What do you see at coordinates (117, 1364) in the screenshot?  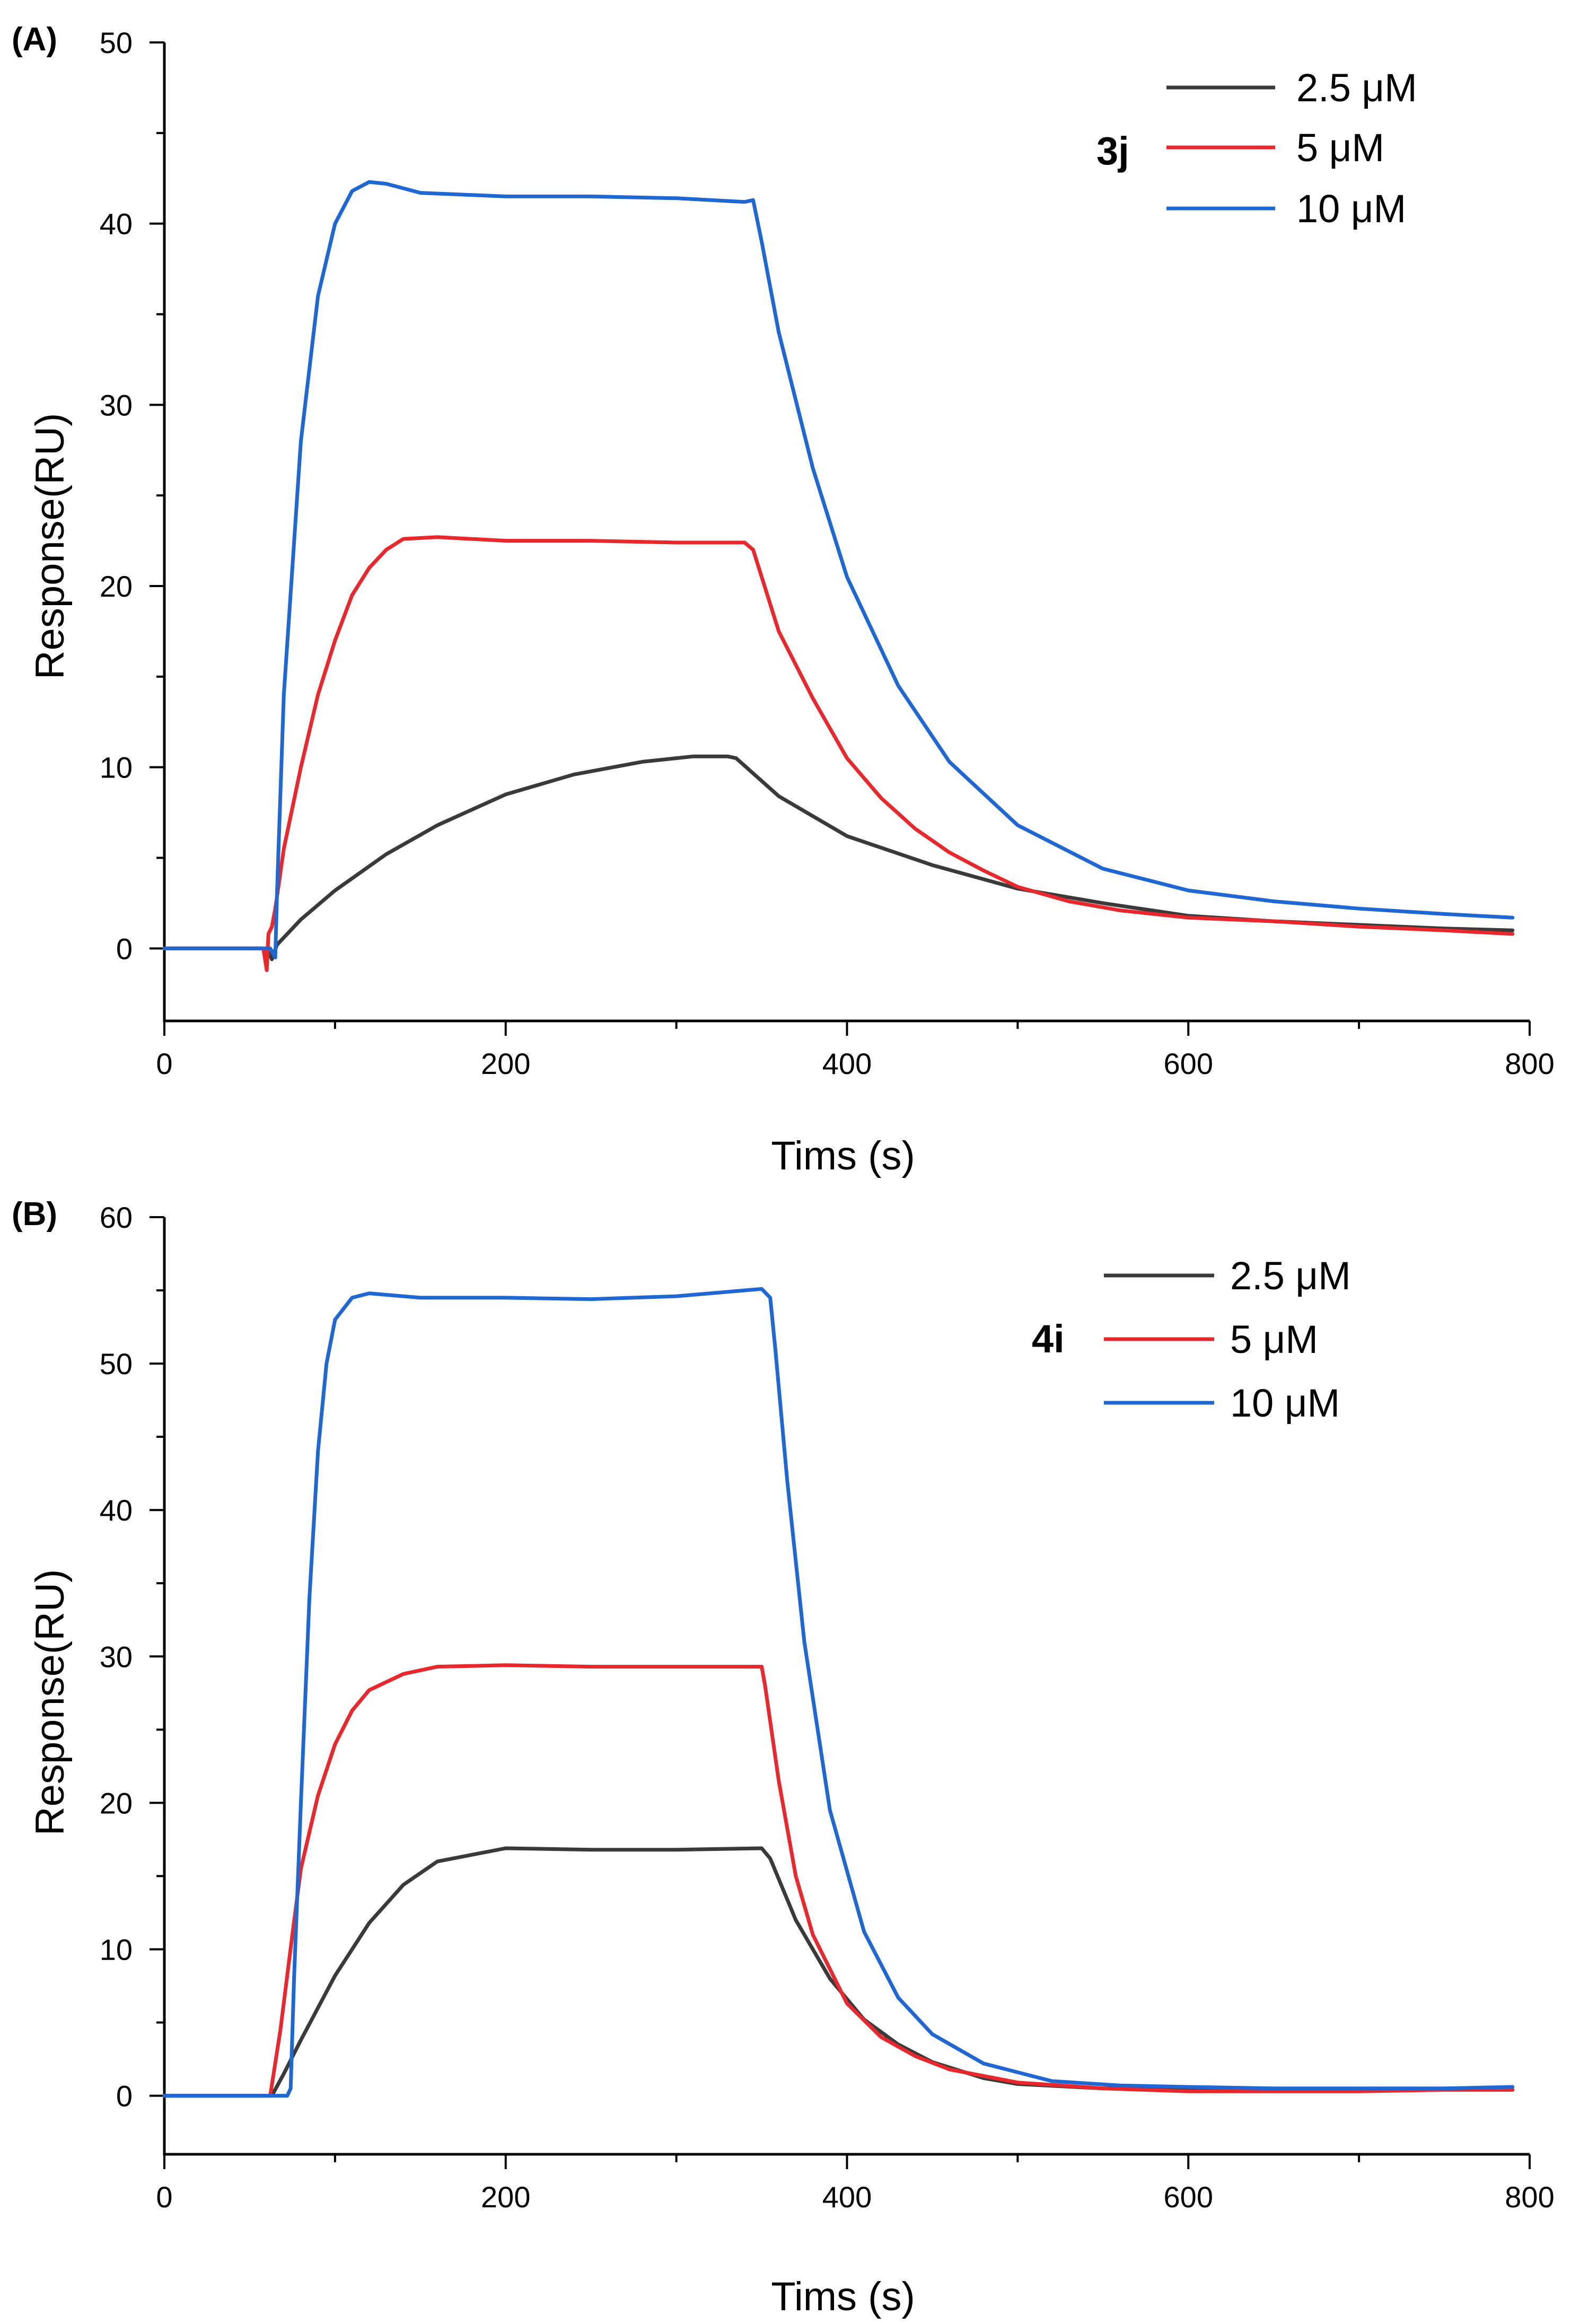 I see `panel-b-y-tick-label: 50` at bounding box center [117, 1364].